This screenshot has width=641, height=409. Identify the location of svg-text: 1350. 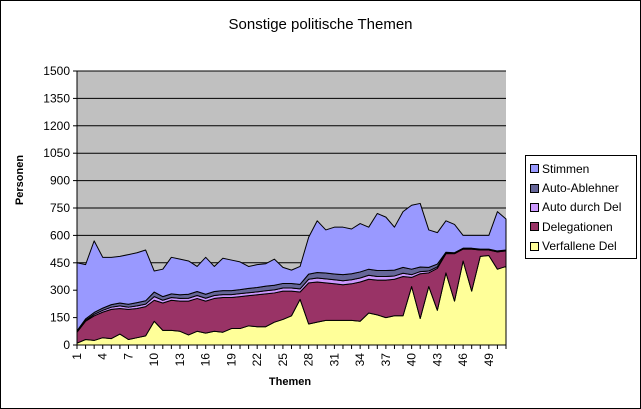
(56, 98).